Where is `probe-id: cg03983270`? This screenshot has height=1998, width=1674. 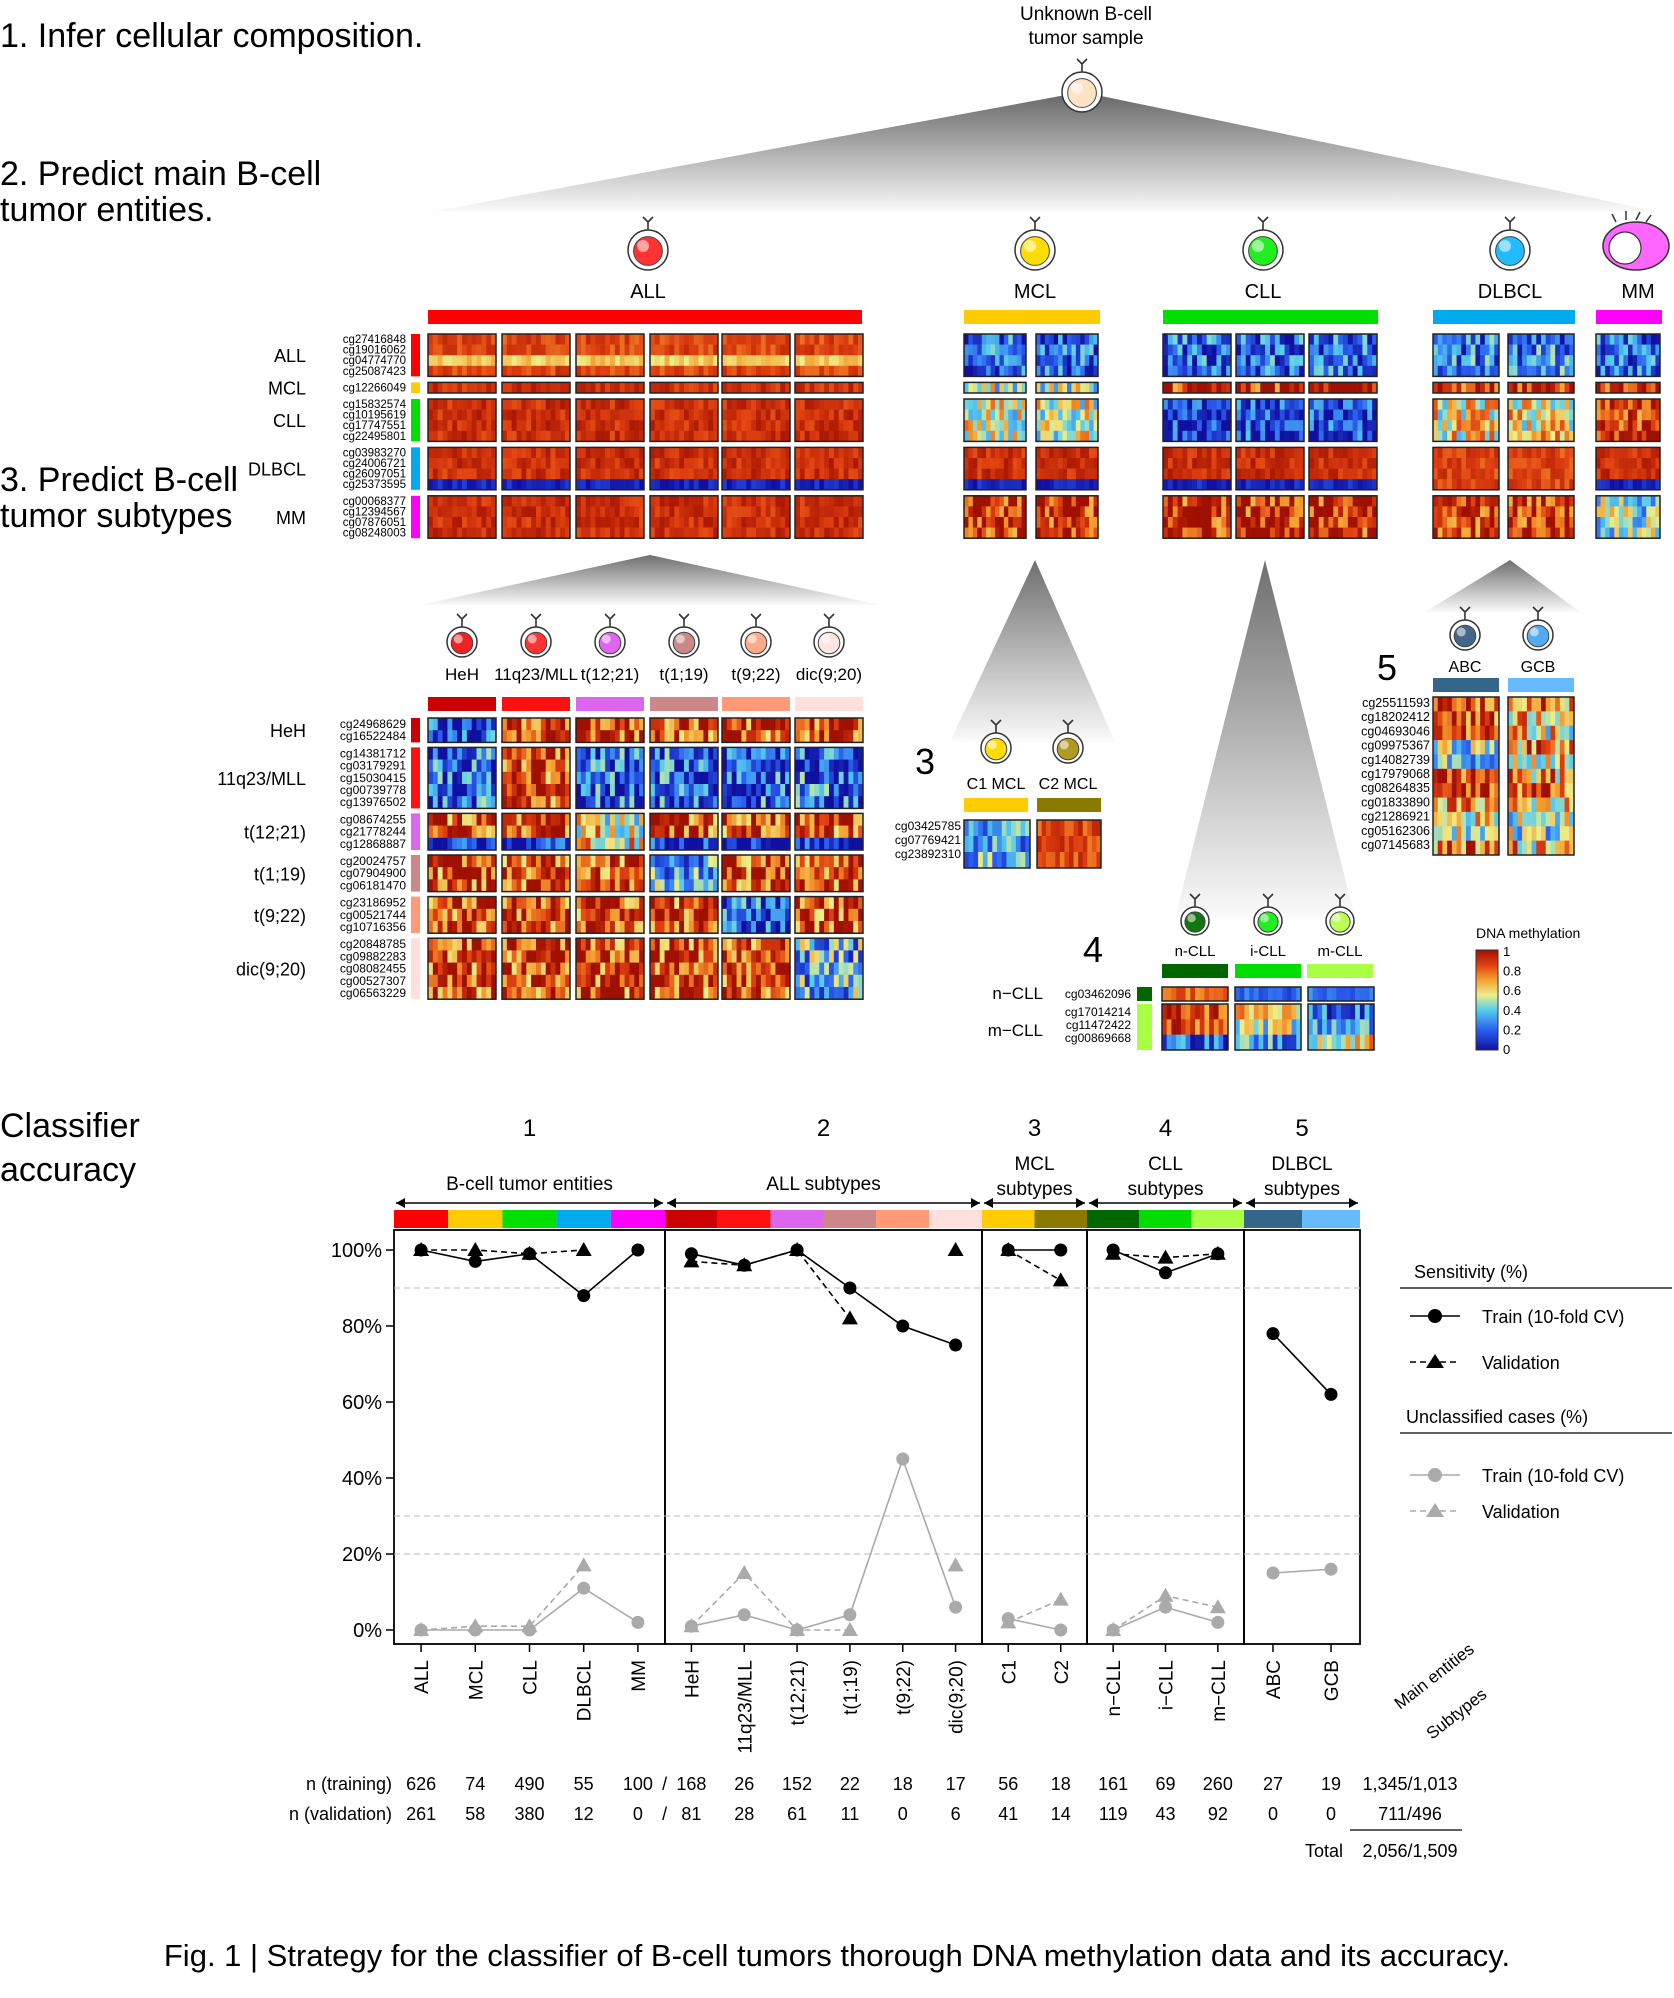 probe-id: cg03983270 is located at coordinates (374, 453).